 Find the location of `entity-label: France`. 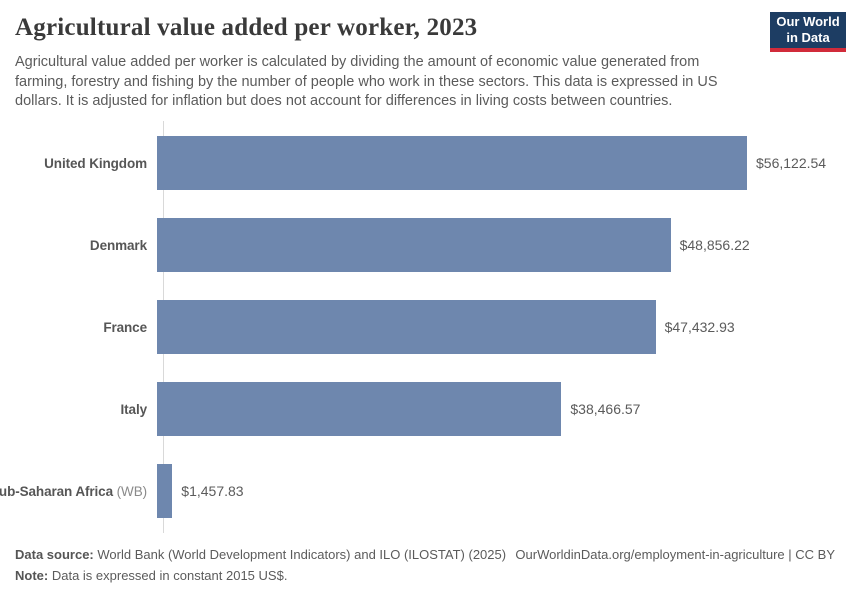

entity-label: France is located at coordinates (77, 327).